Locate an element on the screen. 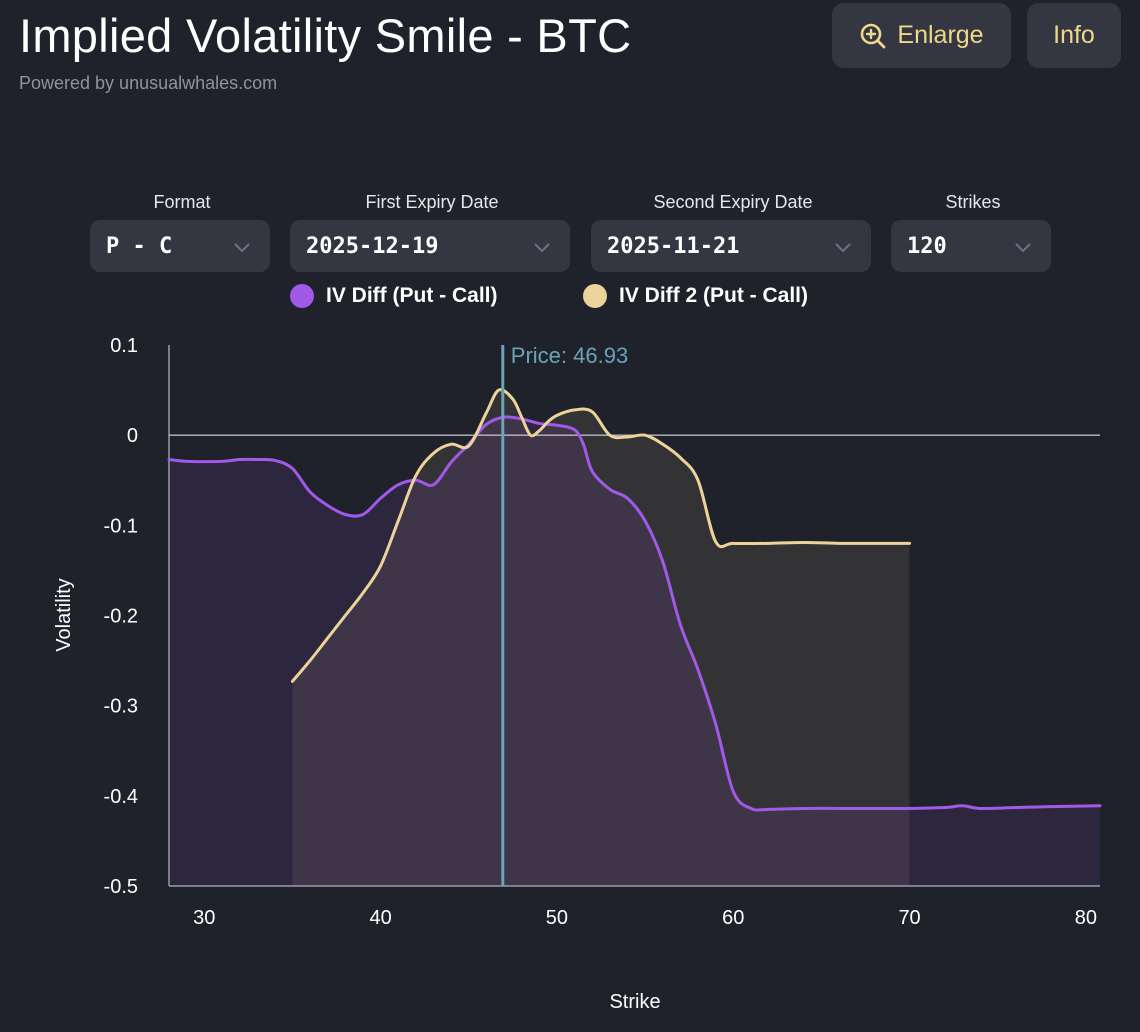  x-tick-label: 50 is located at coordinates (557, 918).